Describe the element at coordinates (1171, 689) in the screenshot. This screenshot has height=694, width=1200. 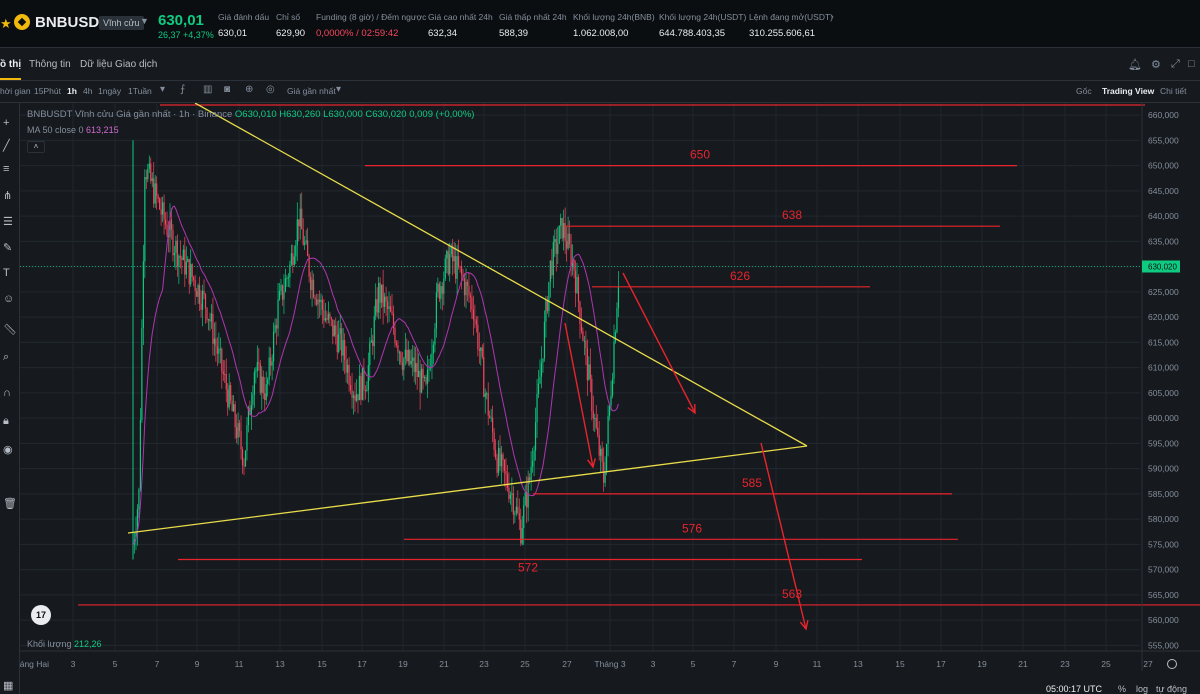
I see `scale-option: tự động` at that location.